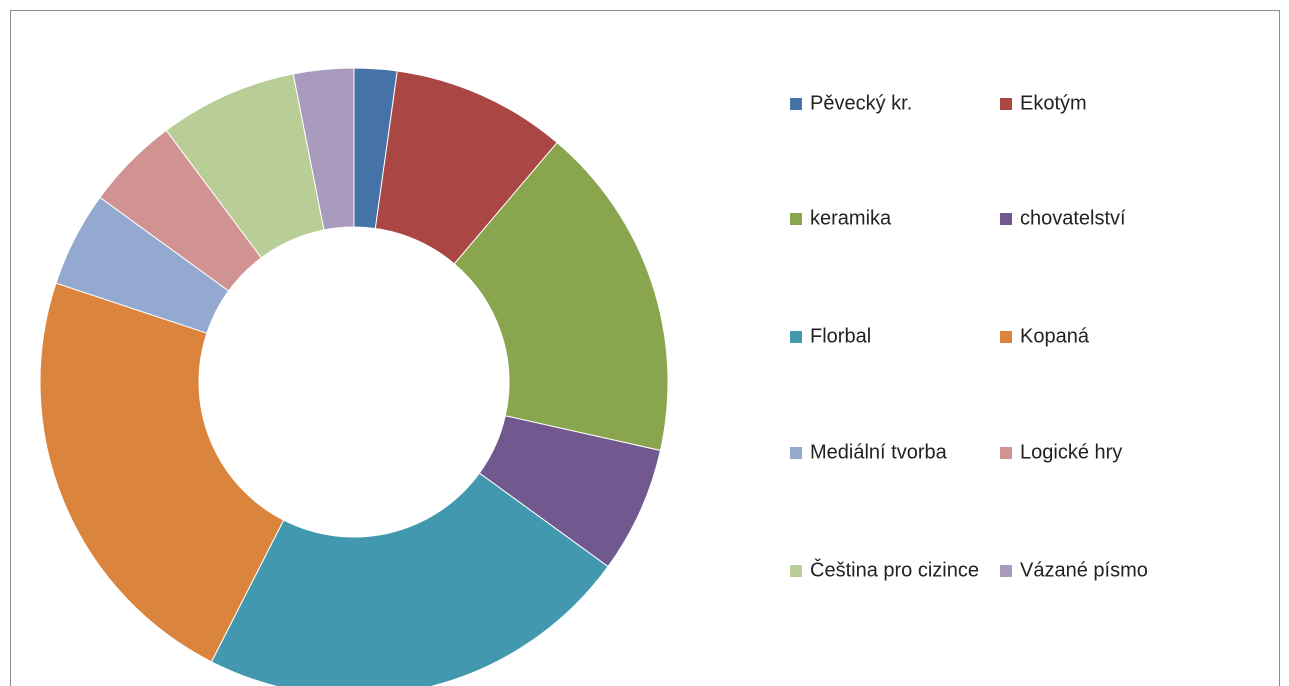 This screenshot has height=686, width=1289. What do you see at coordinates (1073, 218) in the screenshot?
I see `legend-label: chovatelství` at bounding box center [1073, 218].